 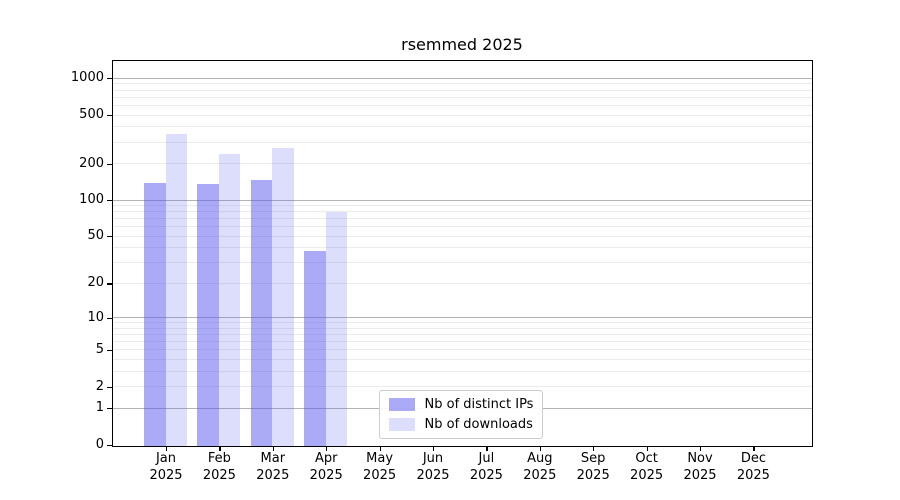 What do you see at coordinates (99, 349) in the screenshot?
I see `y-tick-label-5: 5` at bounding box center [99, 349].